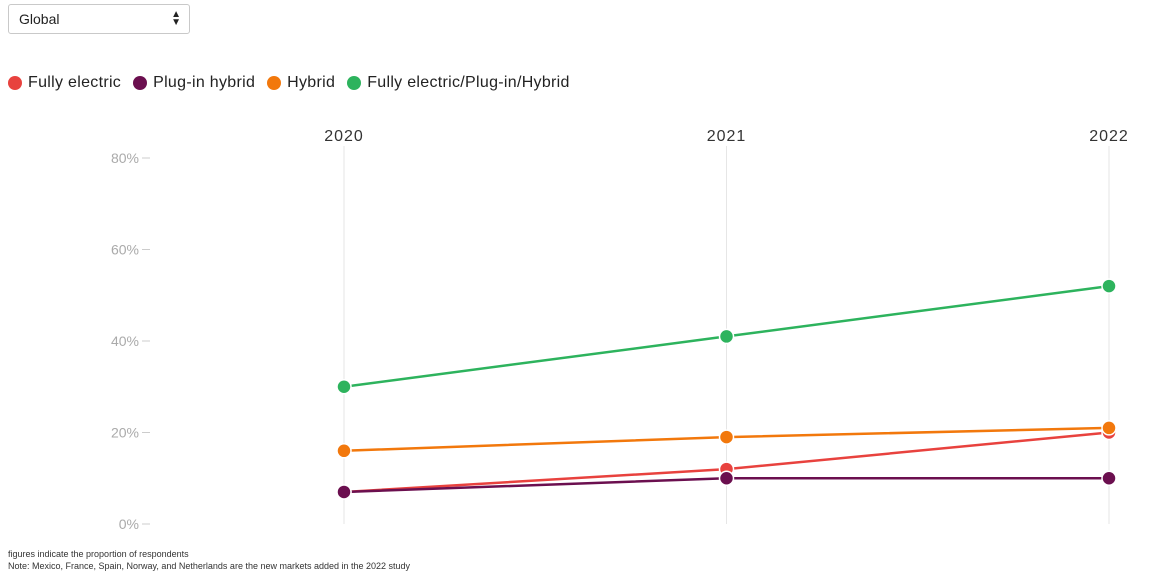  Describe the element at coordinates (125, 158) in the screenshot. I see `y-tick-label: 80%` at that location.